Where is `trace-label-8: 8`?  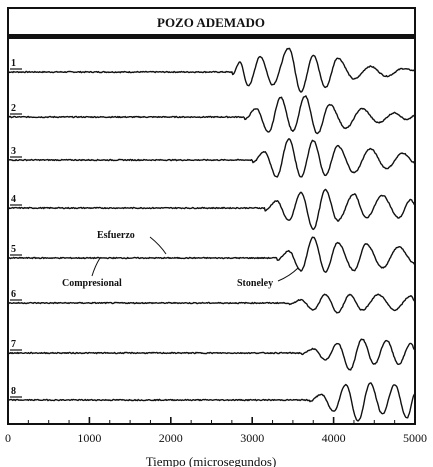 trace-label-8: 8 is located at coordinates (13, 391).